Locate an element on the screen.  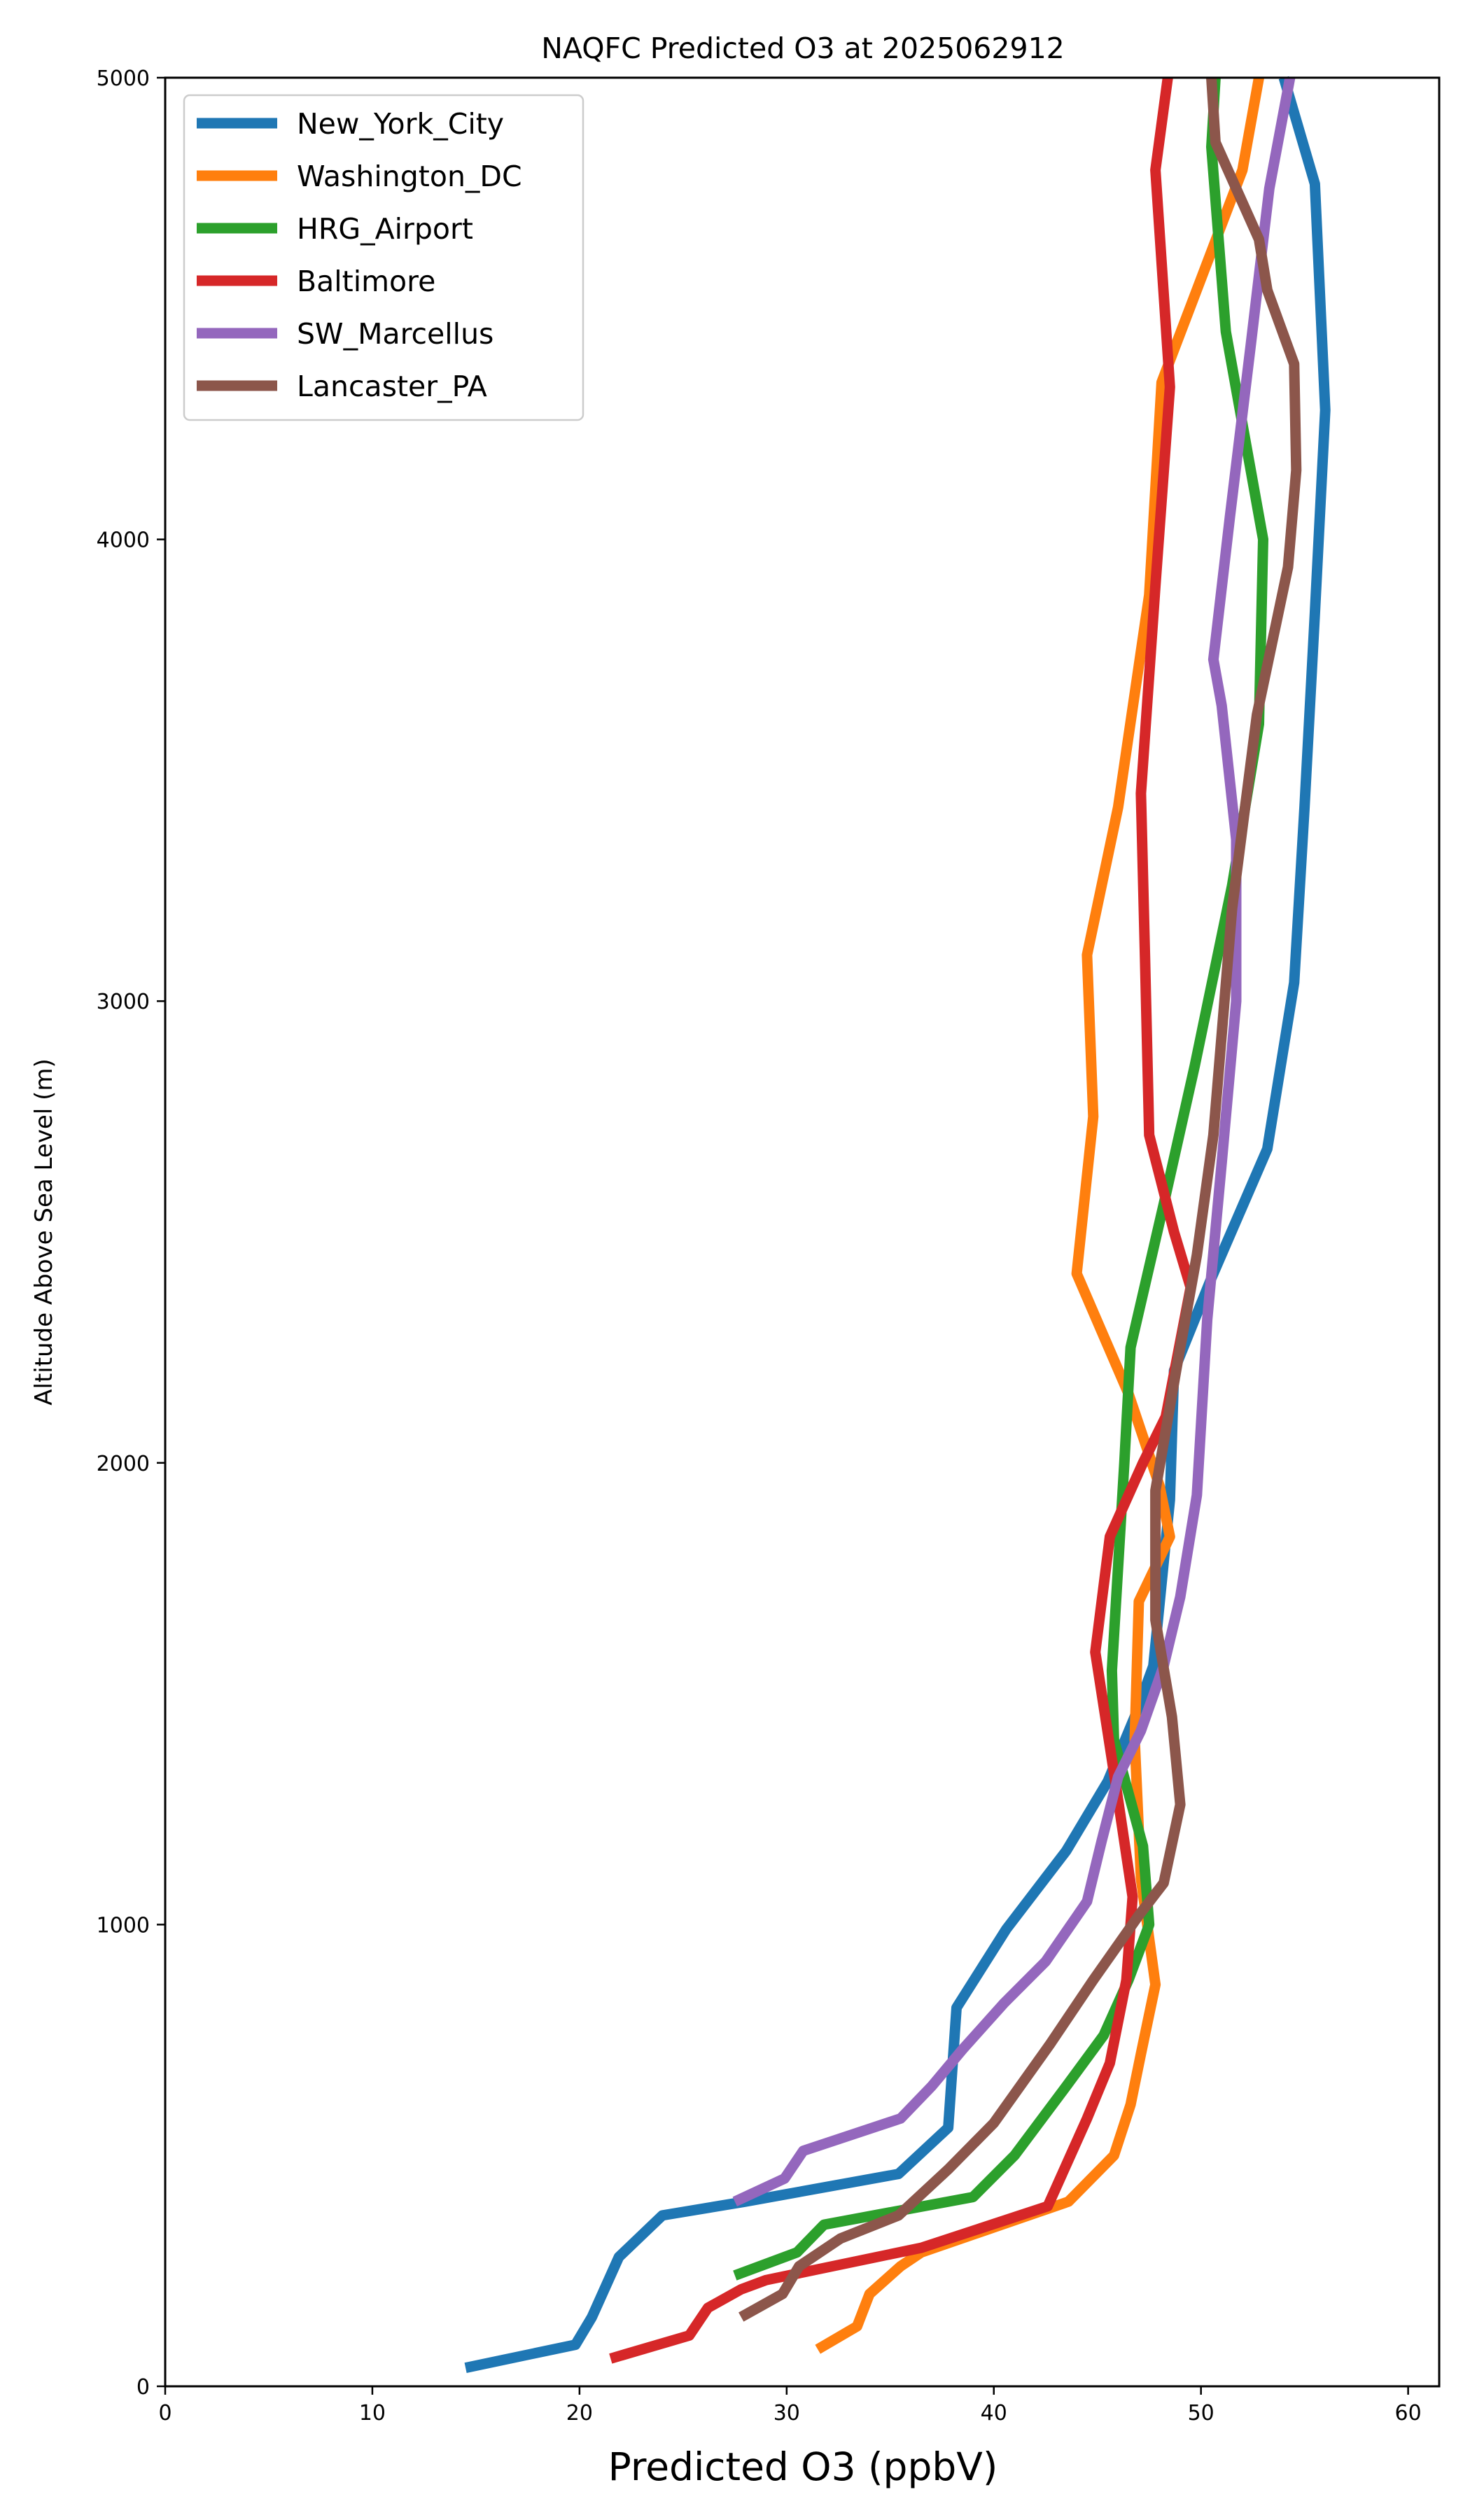
x-tick-label: 20 is located at coordinates (579, 2413).